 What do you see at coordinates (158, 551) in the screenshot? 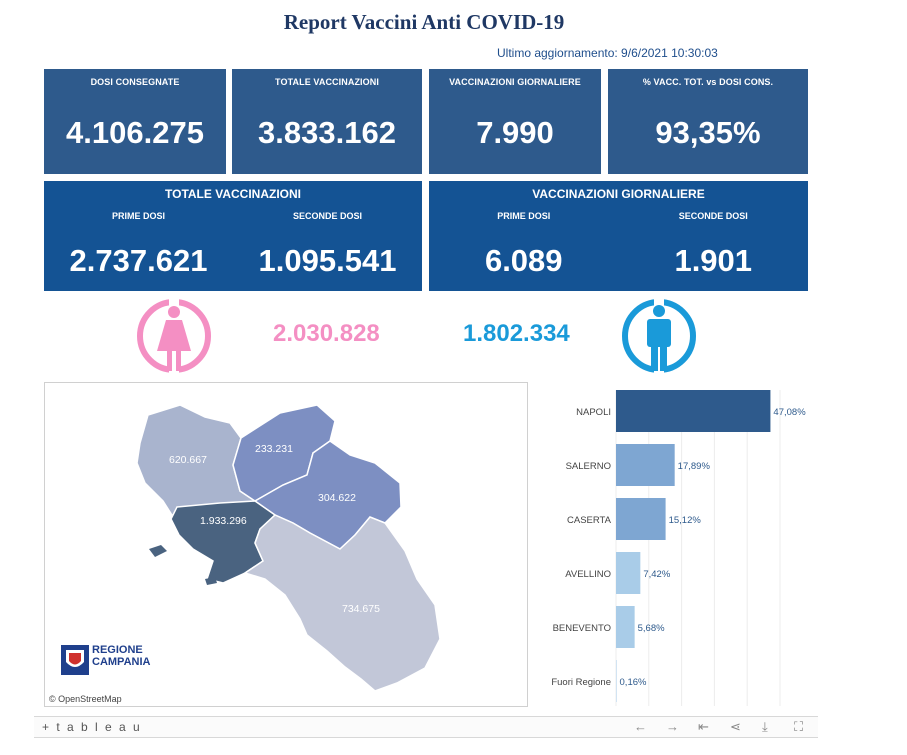
I see `island-ischia` at bounding box center [158, 551].